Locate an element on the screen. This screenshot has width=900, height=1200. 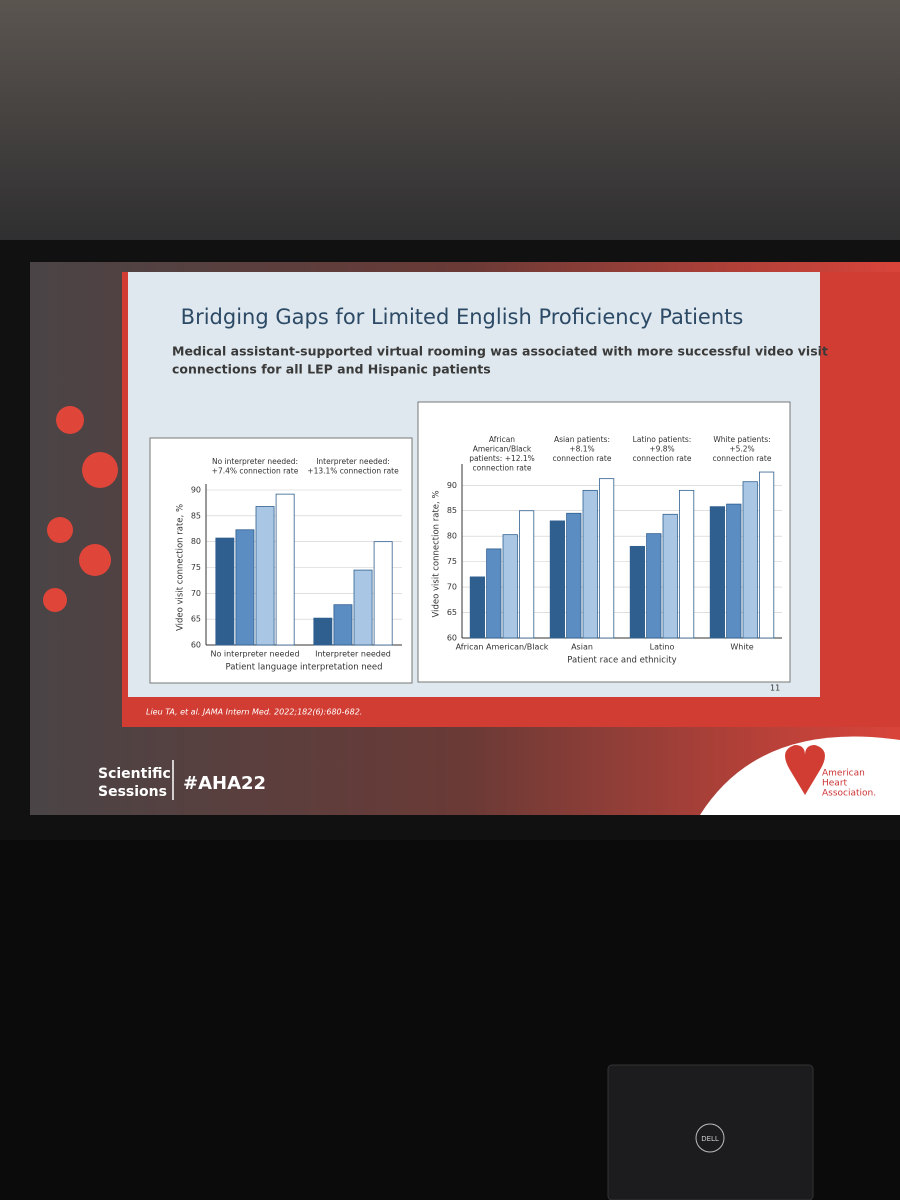
hashtag: #AHA22 is located at coordinates (224, 783).